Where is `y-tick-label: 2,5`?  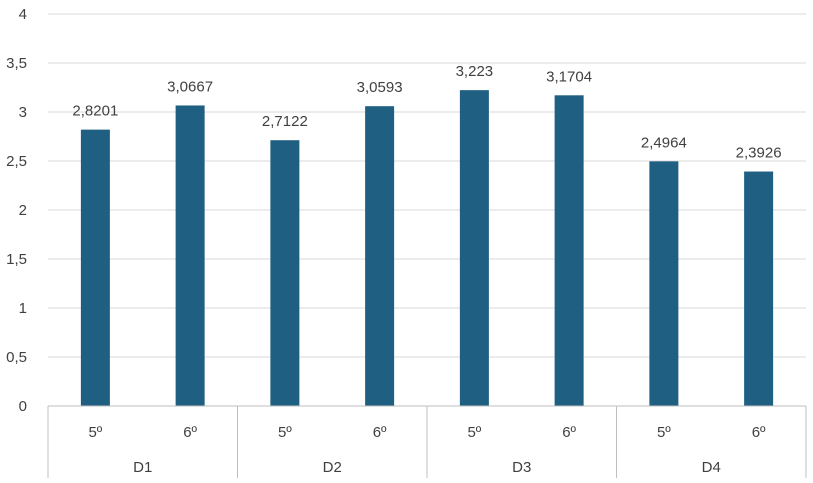 y-tick-label: 2,5 is located at coordinates (16, 161).